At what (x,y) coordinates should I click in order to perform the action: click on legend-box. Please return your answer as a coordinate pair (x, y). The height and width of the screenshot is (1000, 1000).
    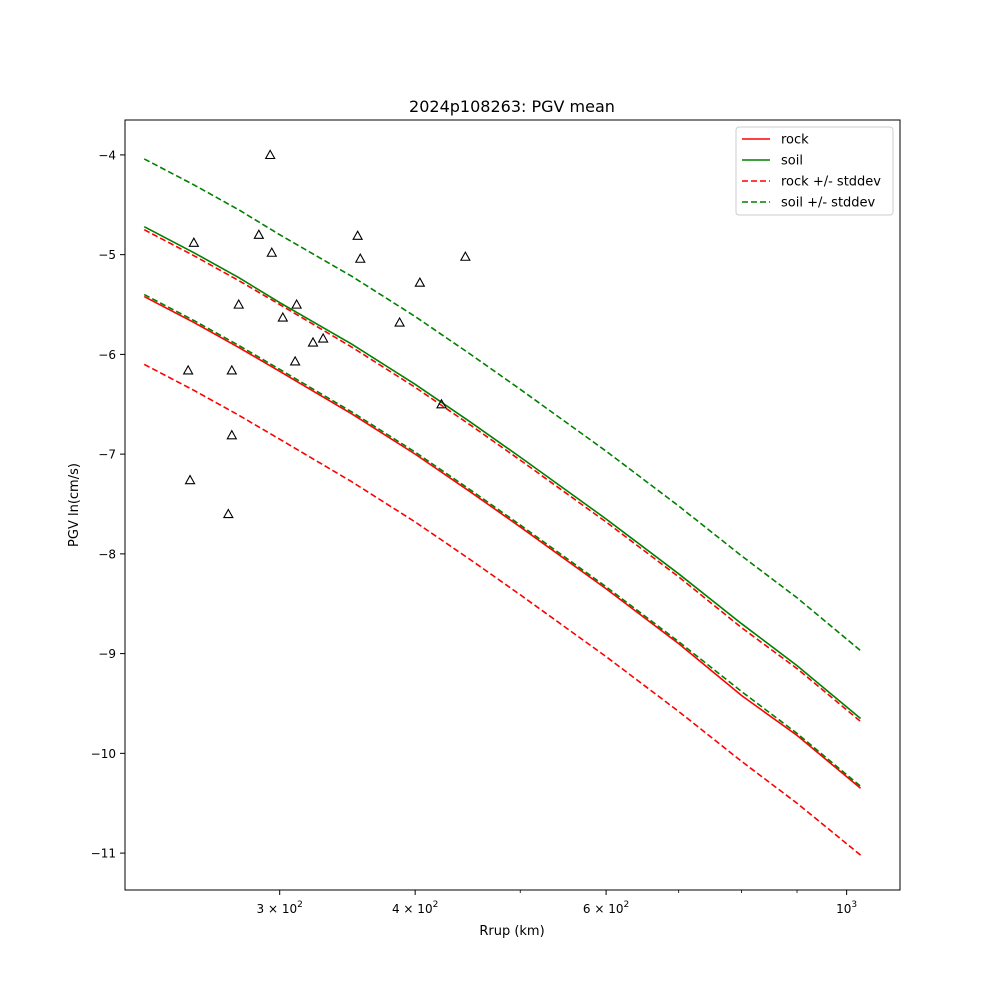
    Looking at the image, I should click on (814, 171).